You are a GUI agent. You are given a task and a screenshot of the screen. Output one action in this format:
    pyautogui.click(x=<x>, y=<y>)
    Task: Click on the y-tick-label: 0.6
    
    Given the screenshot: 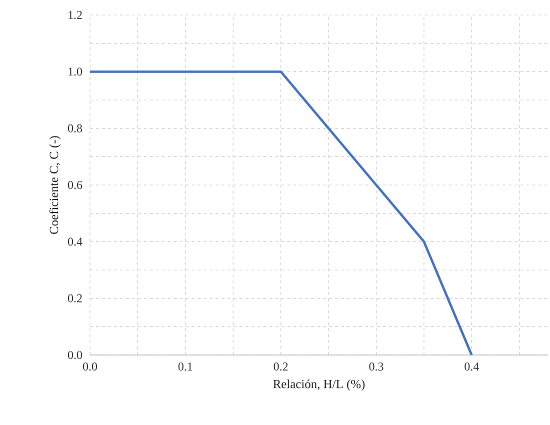 What is the action you would take?
    pyautogui.click(x=75, y=185)
    